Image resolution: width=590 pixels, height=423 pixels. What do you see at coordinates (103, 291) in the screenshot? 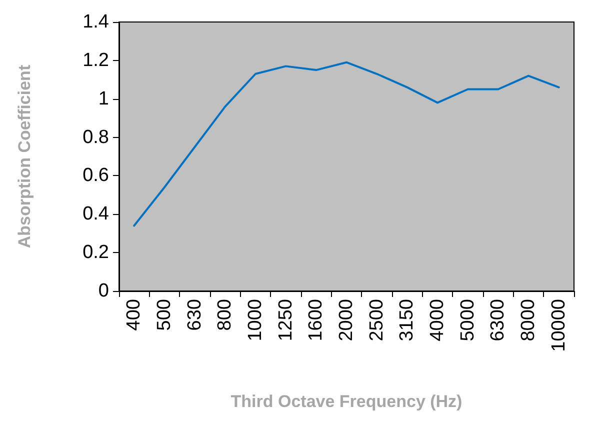
I see `y-tick-label: 0` at bounding box center [103, 291].